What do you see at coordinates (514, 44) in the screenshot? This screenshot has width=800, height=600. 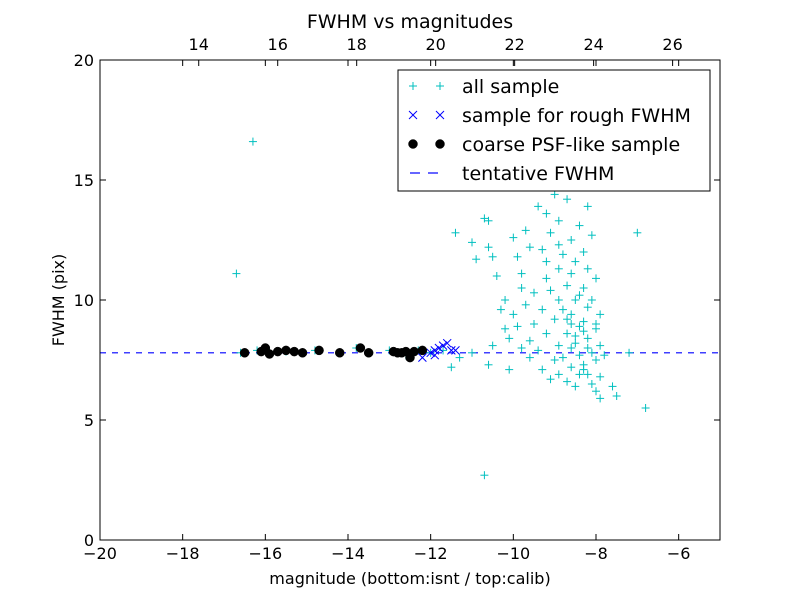 I see `top-x-tick-label: 22` at bounding box center [514, 44].